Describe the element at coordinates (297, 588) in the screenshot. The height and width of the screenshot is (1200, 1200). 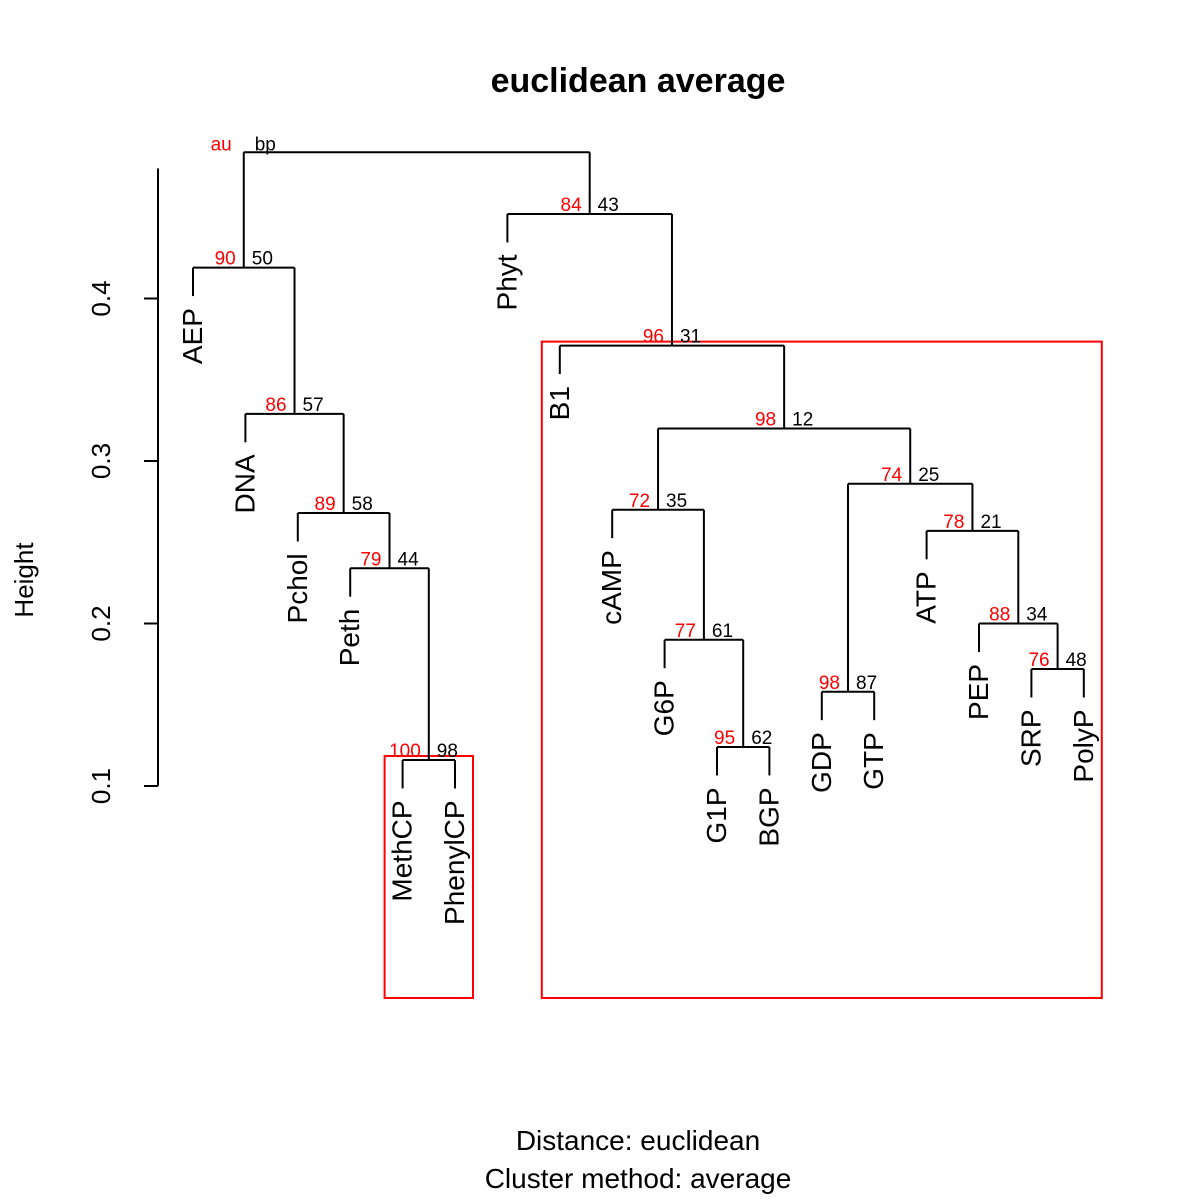
I see `leaf-label-Pchol: Pchol` at that location.